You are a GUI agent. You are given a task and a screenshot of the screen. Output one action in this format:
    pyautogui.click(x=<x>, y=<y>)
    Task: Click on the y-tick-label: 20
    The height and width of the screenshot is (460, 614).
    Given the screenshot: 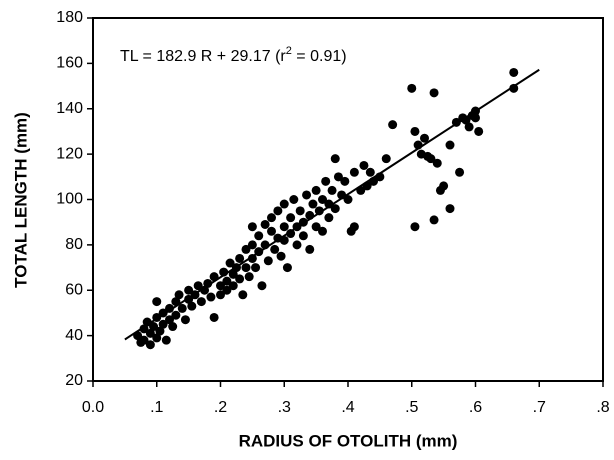 What is the action you would take?
    pyautogui.click(x=74, y=380)
    